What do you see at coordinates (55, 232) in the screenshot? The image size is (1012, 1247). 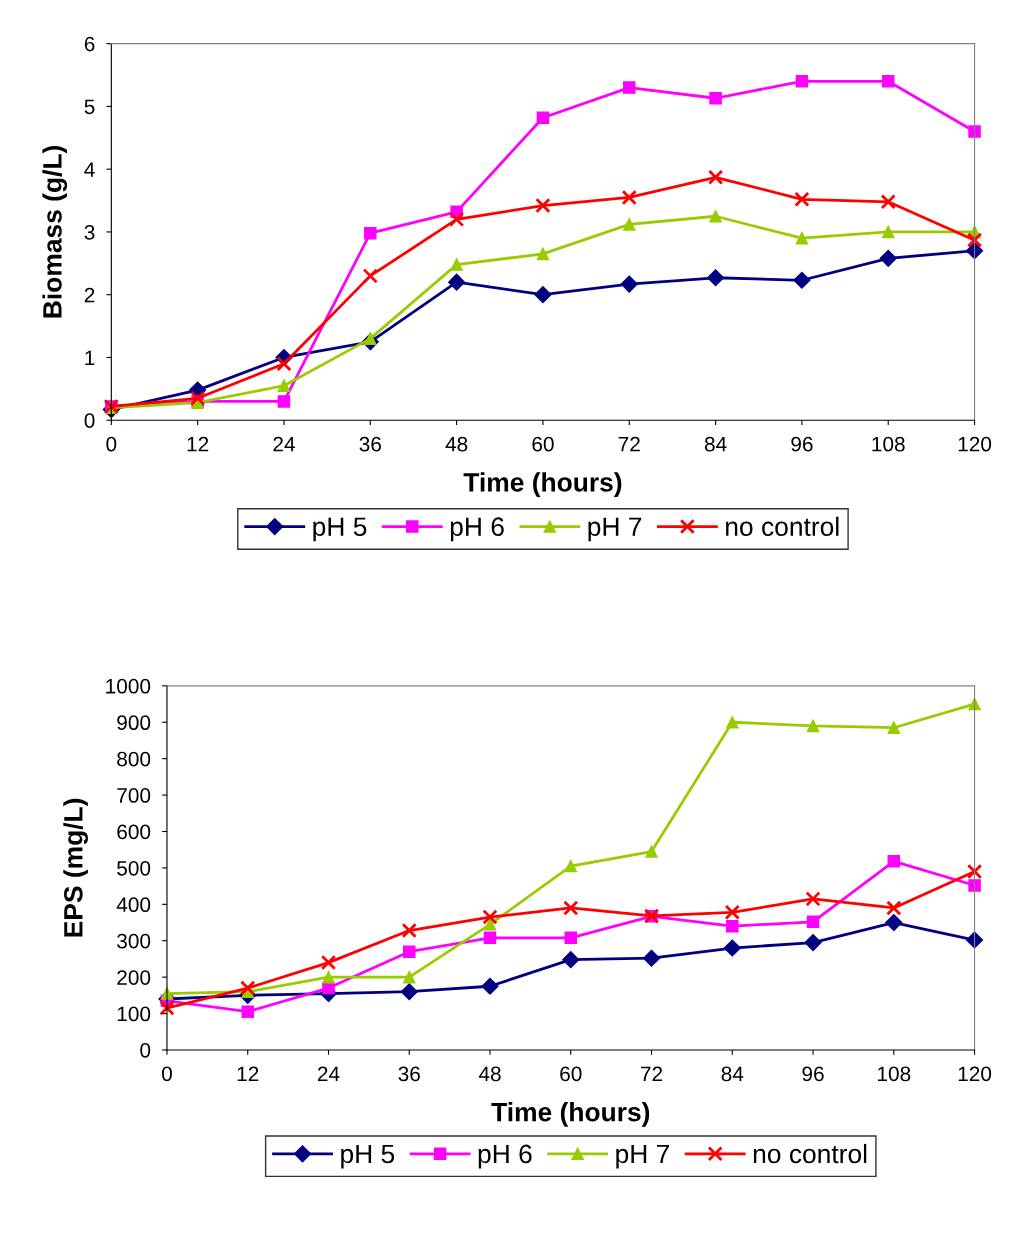 I see `y-axis-title: Biomass (g/L)` at bounding box center [55, 232].